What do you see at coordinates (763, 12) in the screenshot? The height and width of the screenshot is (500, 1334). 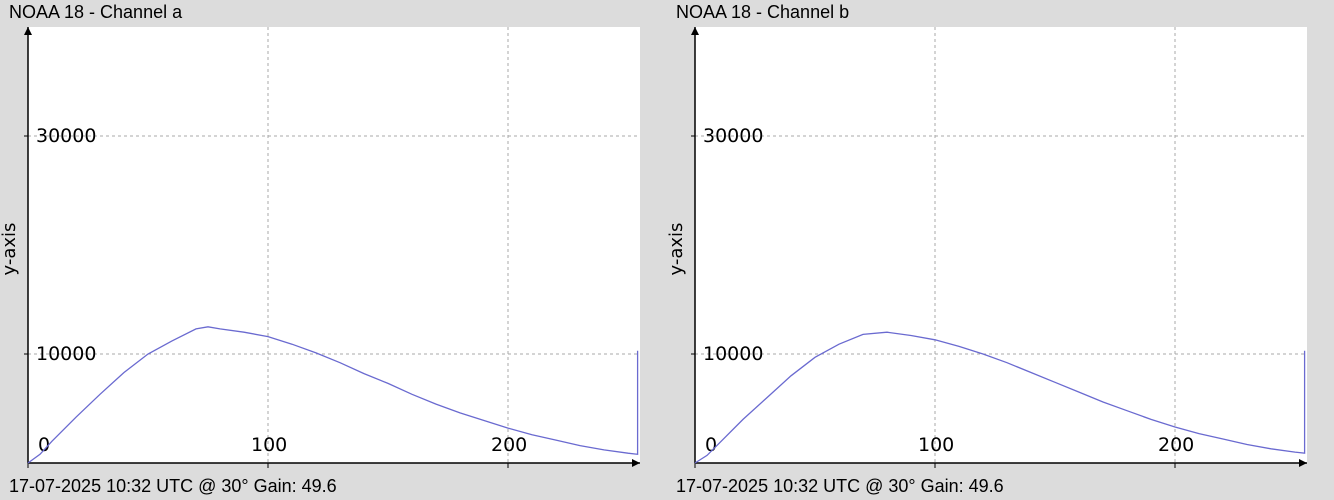 I see `chart-title-b: NOAA 18 - Channel b` at bounding box center [763, 12].